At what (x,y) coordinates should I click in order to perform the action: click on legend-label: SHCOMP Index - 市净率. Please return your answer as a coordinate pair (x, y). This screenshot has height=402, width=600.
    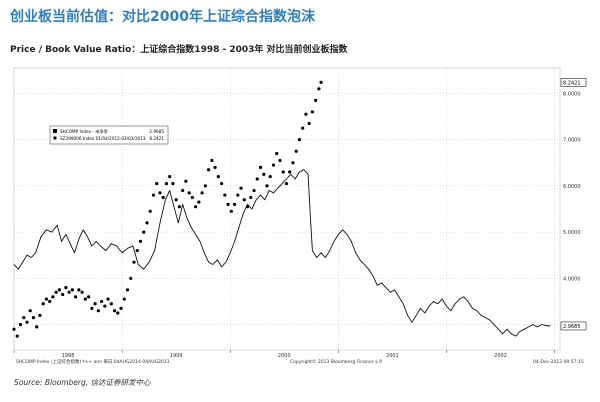
    Looking at the image, I should click on (84, 131).